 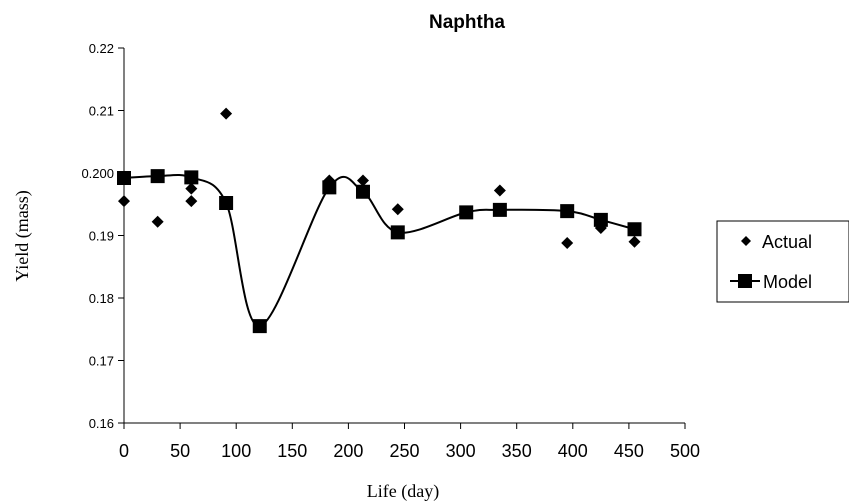 What do you see at coordinates (787, 282) in the screenshot?
I see `legend-model-label: Model` at bounding box center [787, 282].